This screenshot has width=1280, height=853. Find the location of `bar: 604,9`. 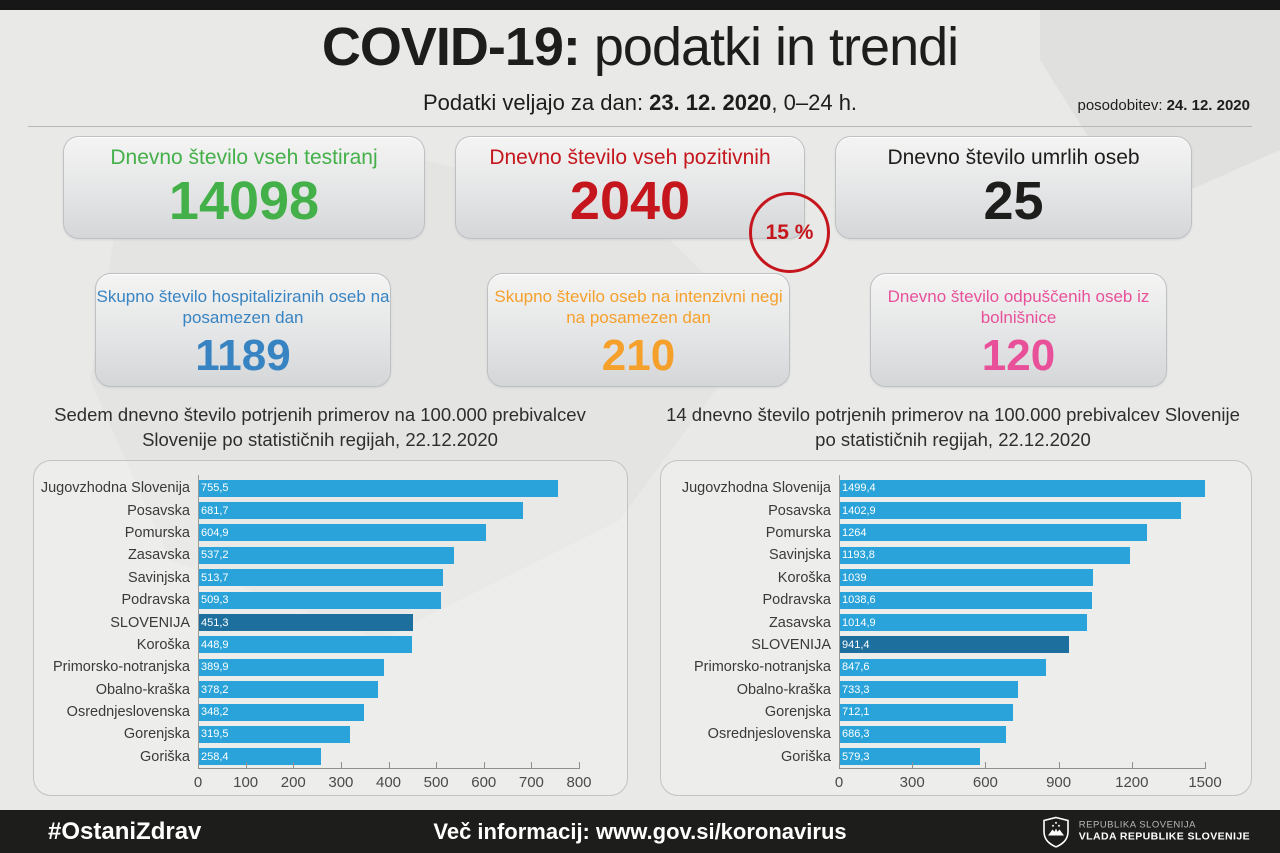

bar: 604,9 is located at coordinates (342, 533).